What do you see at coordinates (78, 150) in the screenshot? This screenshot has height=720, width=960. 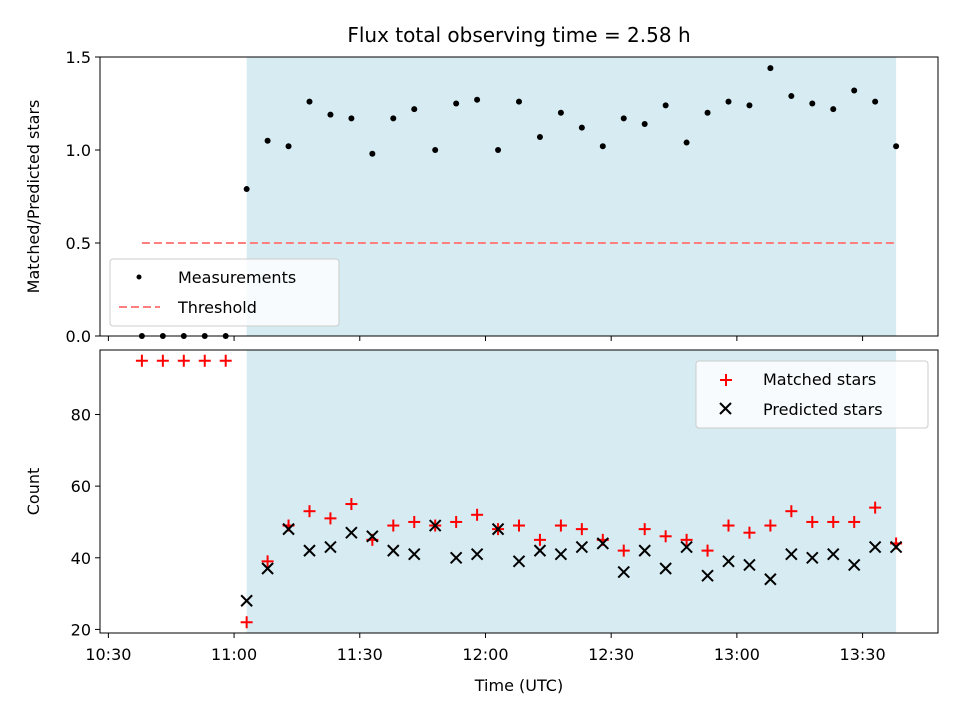 I see `y-tick-label: 1.0` at bounding box center [78, 150].